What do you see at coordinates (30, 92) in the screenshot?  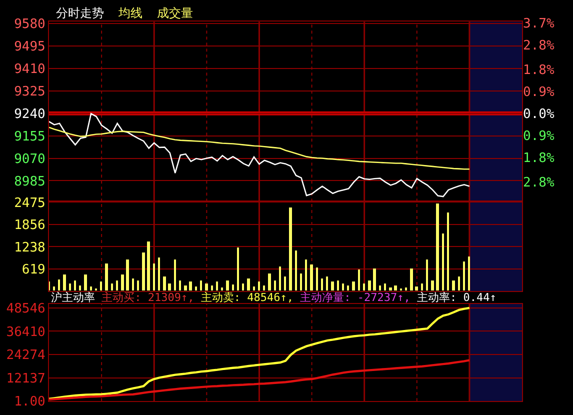 I see `y-tick-label: 9325` at bounding box center [30, 92].